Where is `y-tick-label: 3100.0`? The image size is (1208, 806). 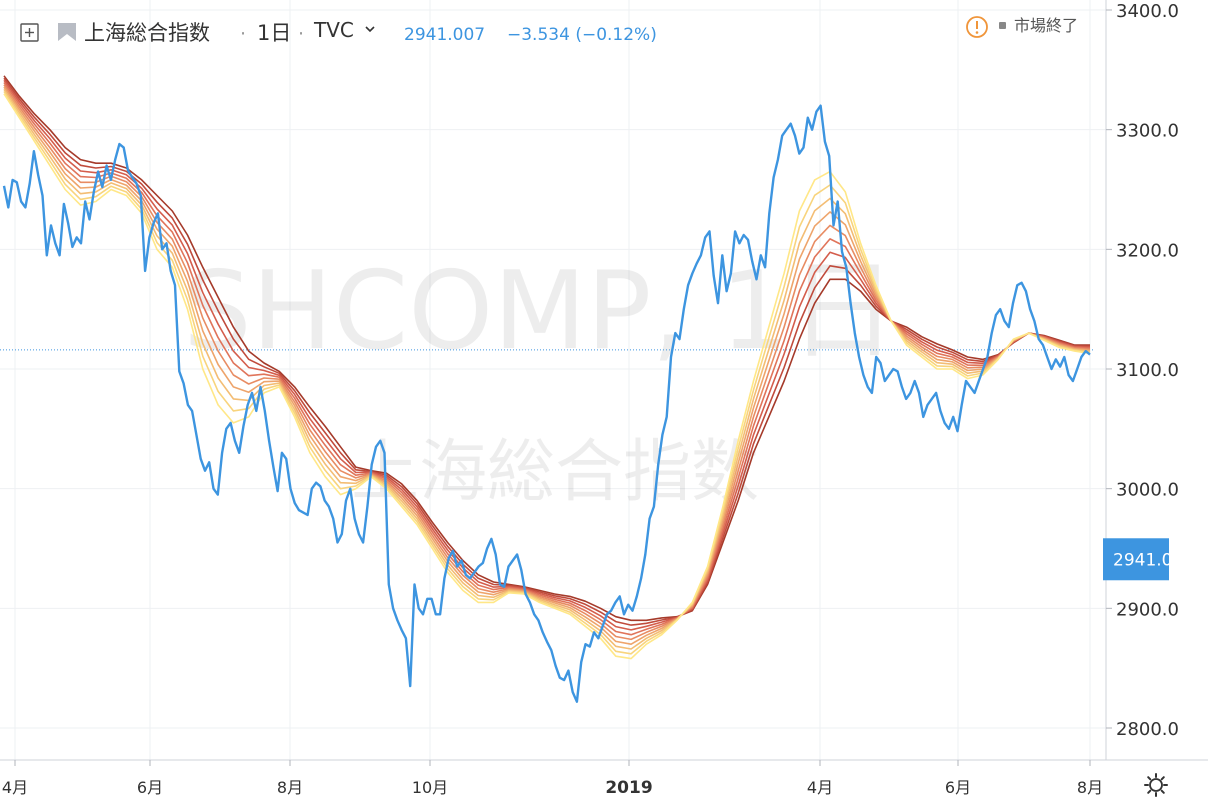
y-tick-label: 3100.0 is located at coordinates (1147, 370).